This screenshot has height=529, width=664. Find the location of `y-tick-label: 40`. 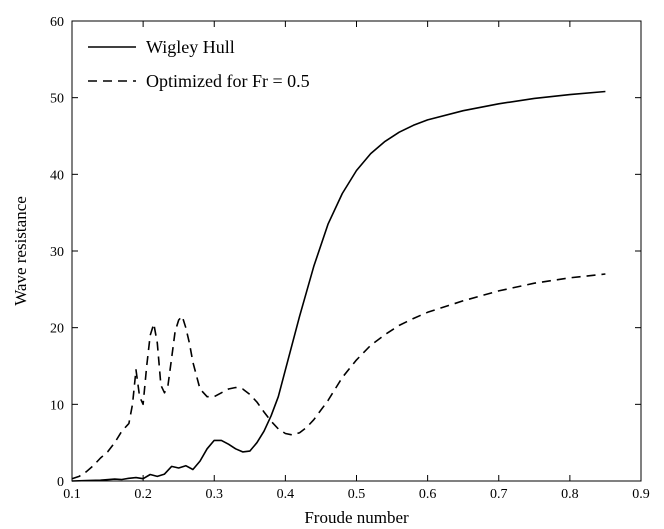

y-tick-label: 40 is located at coordinates (57, 175).